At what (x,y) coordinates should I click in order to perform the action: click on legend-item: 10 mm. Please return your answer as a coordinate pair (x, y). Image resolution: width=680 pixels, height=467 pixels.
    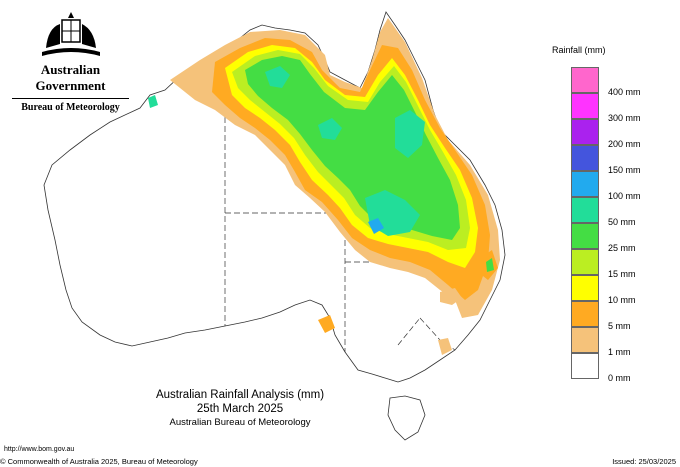
    Looking at the image, I should click on (621, 290).